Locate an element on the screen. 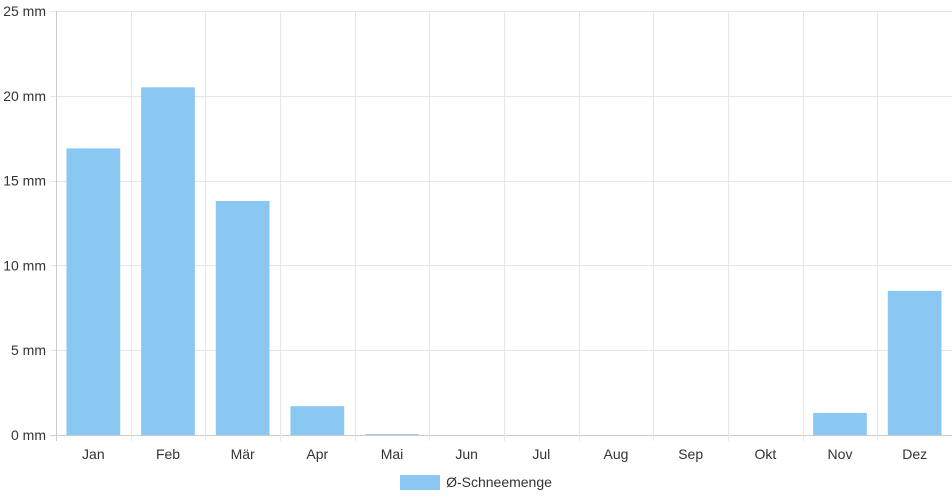 Image resolution: width=952 pixels, height=500 pixels. x-tick-label: Mär is located at coordinates (243, 454).